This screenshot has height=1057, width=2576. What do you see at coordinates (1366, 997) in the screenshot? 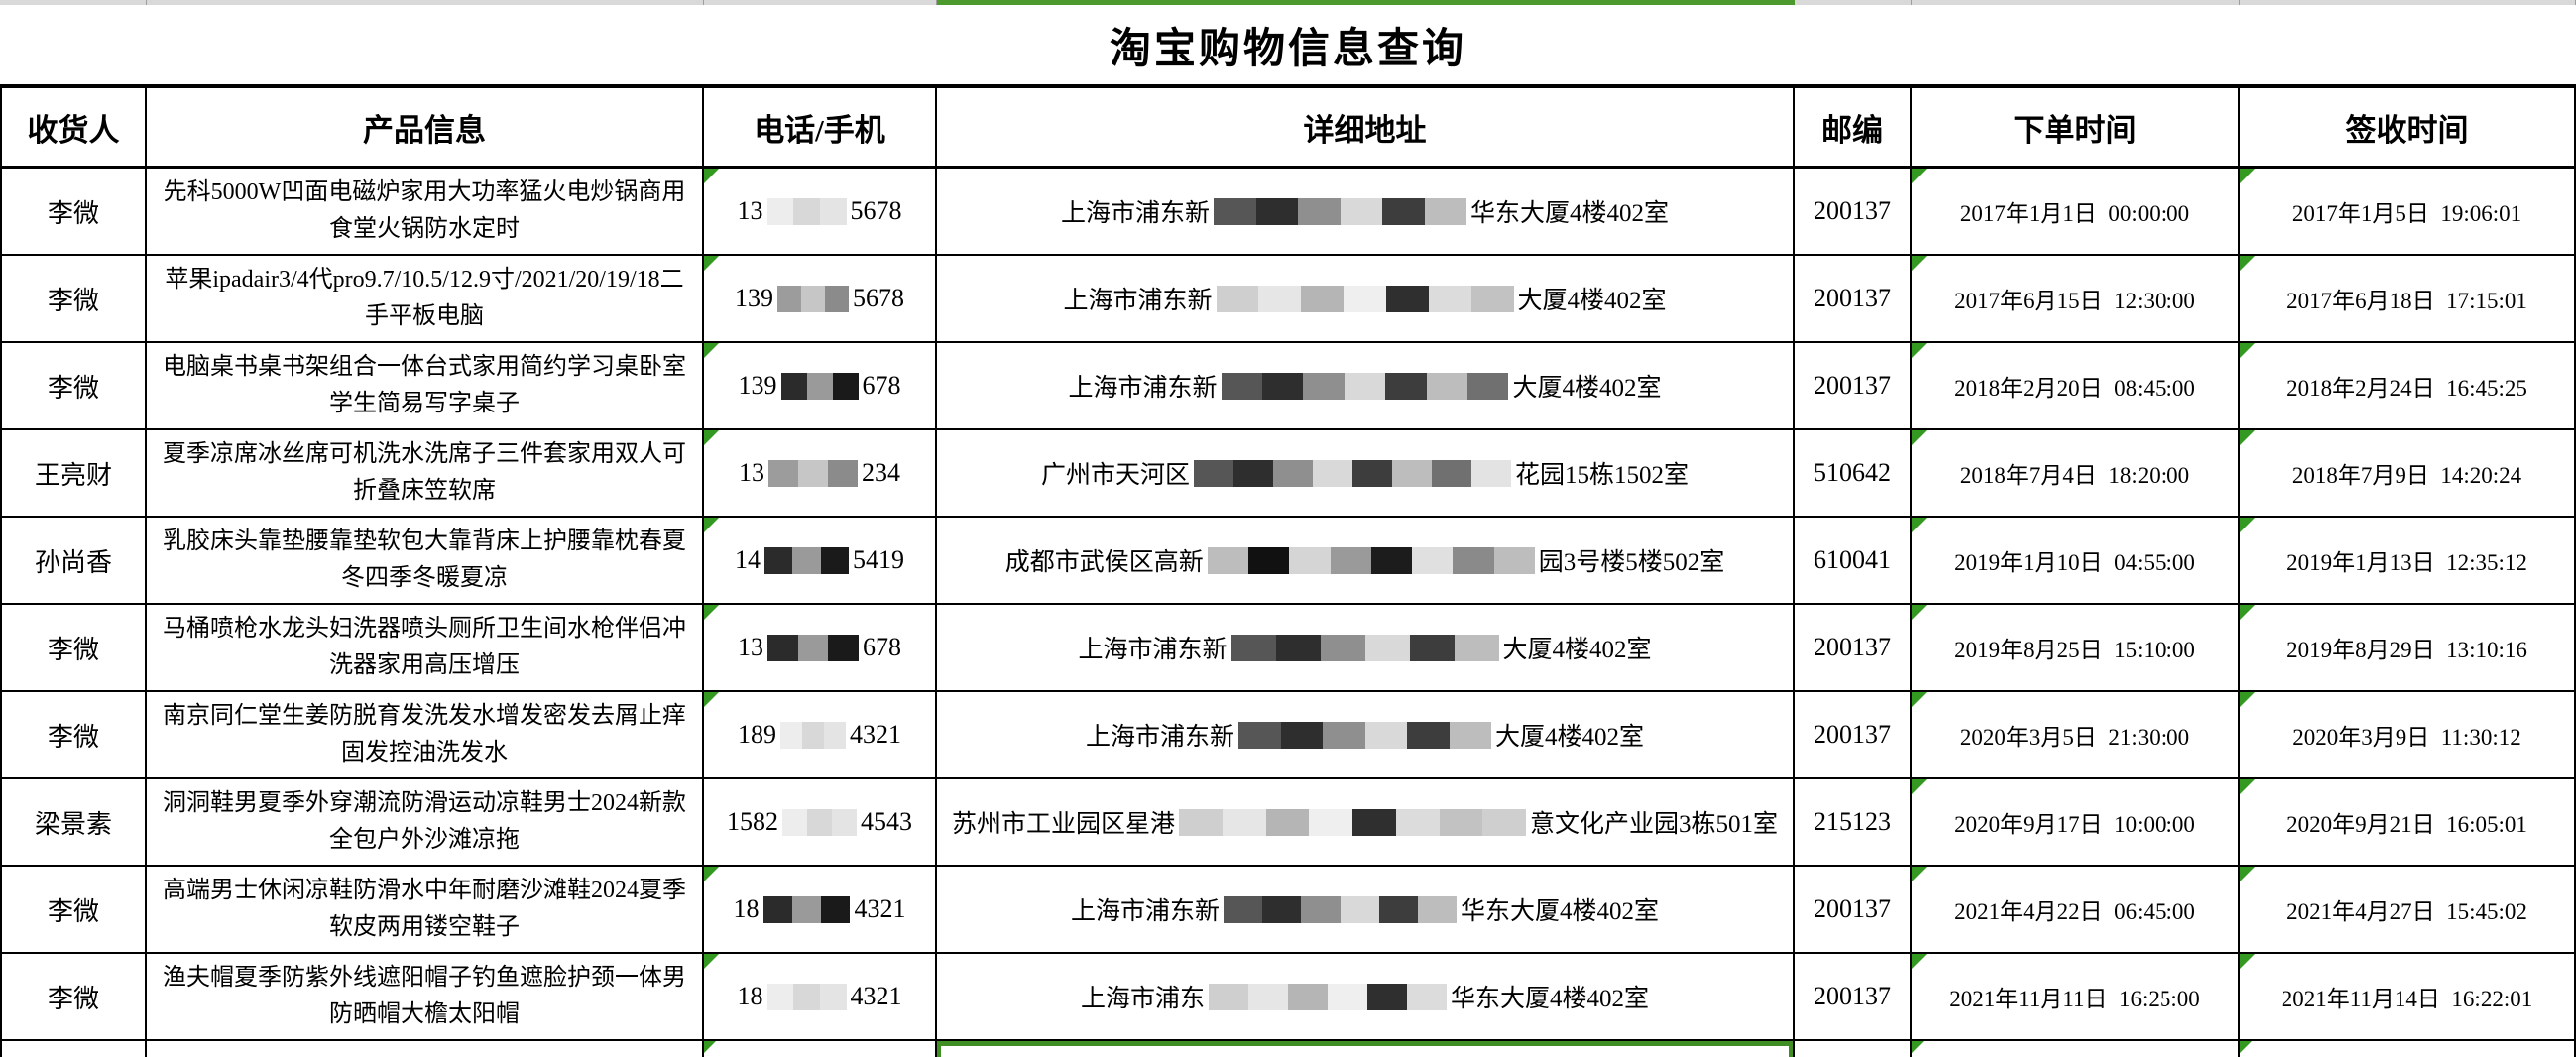
I see `cell-address: 上海市浦东 华东大厦4楼402室` at bounding box center [1366, 997].